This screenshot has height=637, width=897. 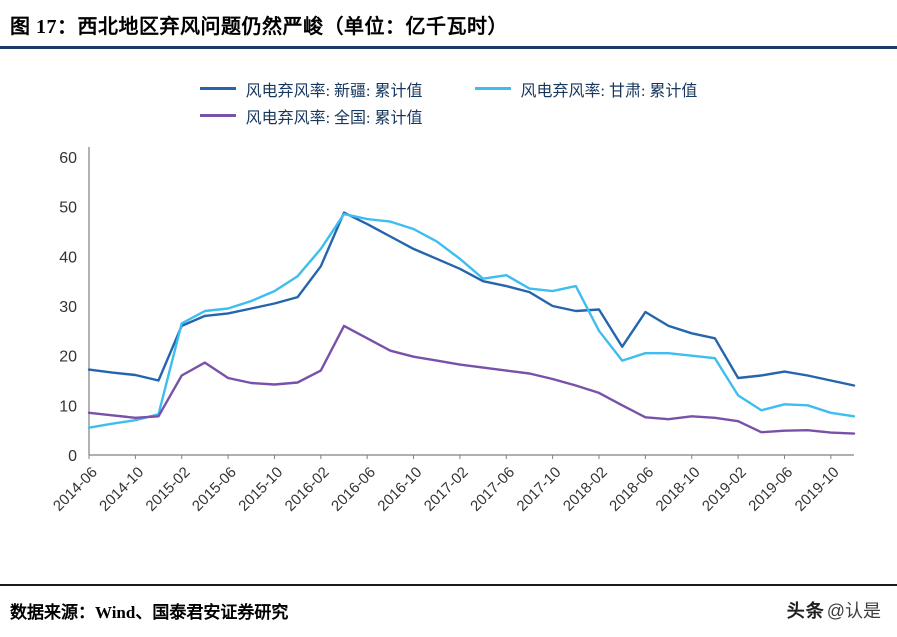 What do you see at coordinates (448, 47) in the screenshot?
I see `header-rule` at bounding box center [448, 47].